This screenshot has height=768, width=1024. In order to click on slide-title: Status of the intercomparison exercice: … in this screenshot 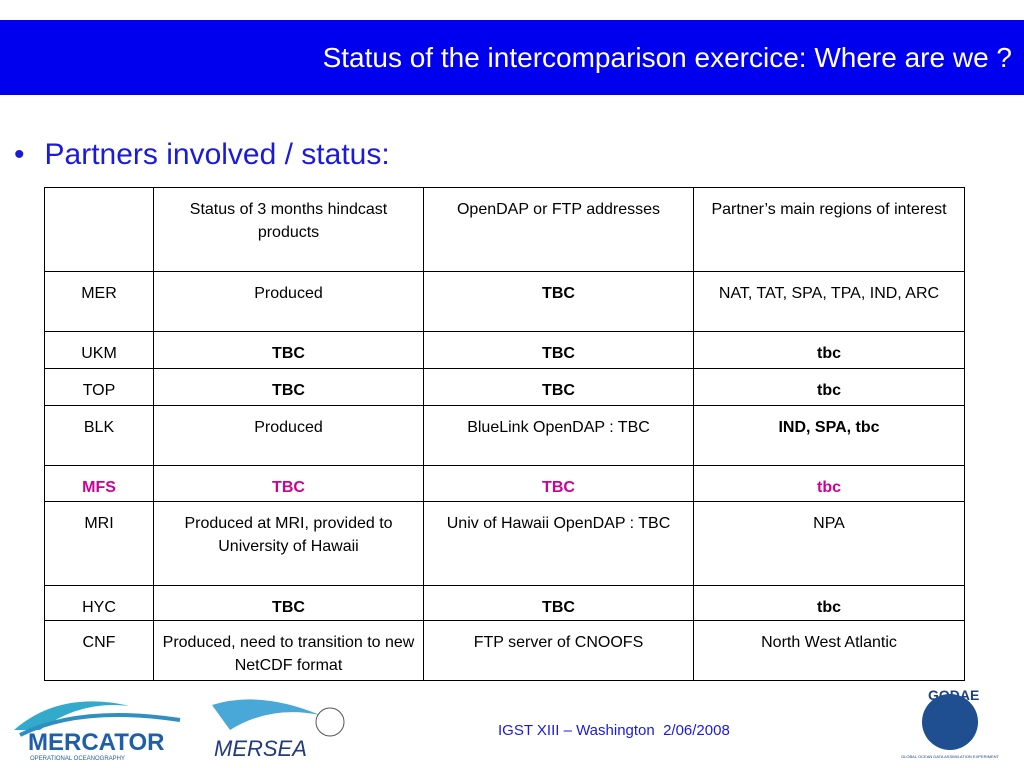, I will do `click(667, 57)`.